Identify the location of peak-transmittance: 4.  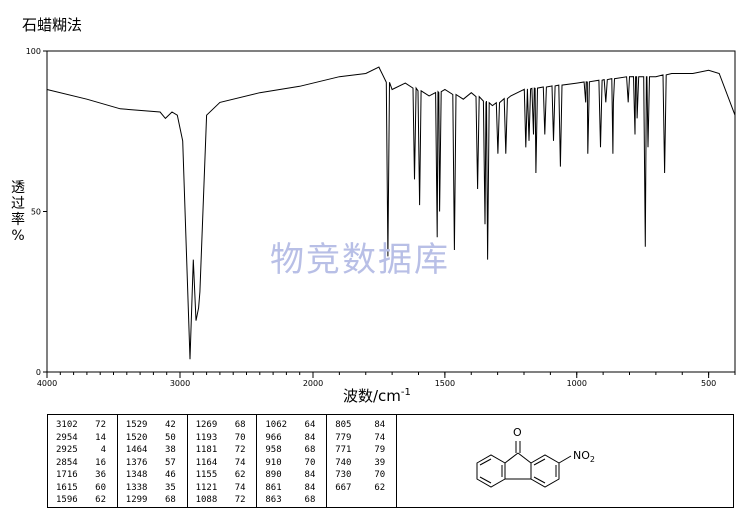
(103, 450).